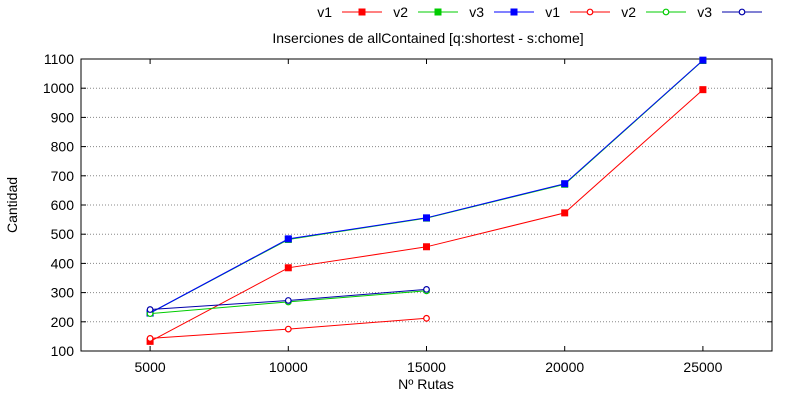 Image resolution: width=800 pixels, height=400 pixels. Describe the element at coordinates (63, 147) in the screenshot. I see `y-tick-label: 800` at that location.